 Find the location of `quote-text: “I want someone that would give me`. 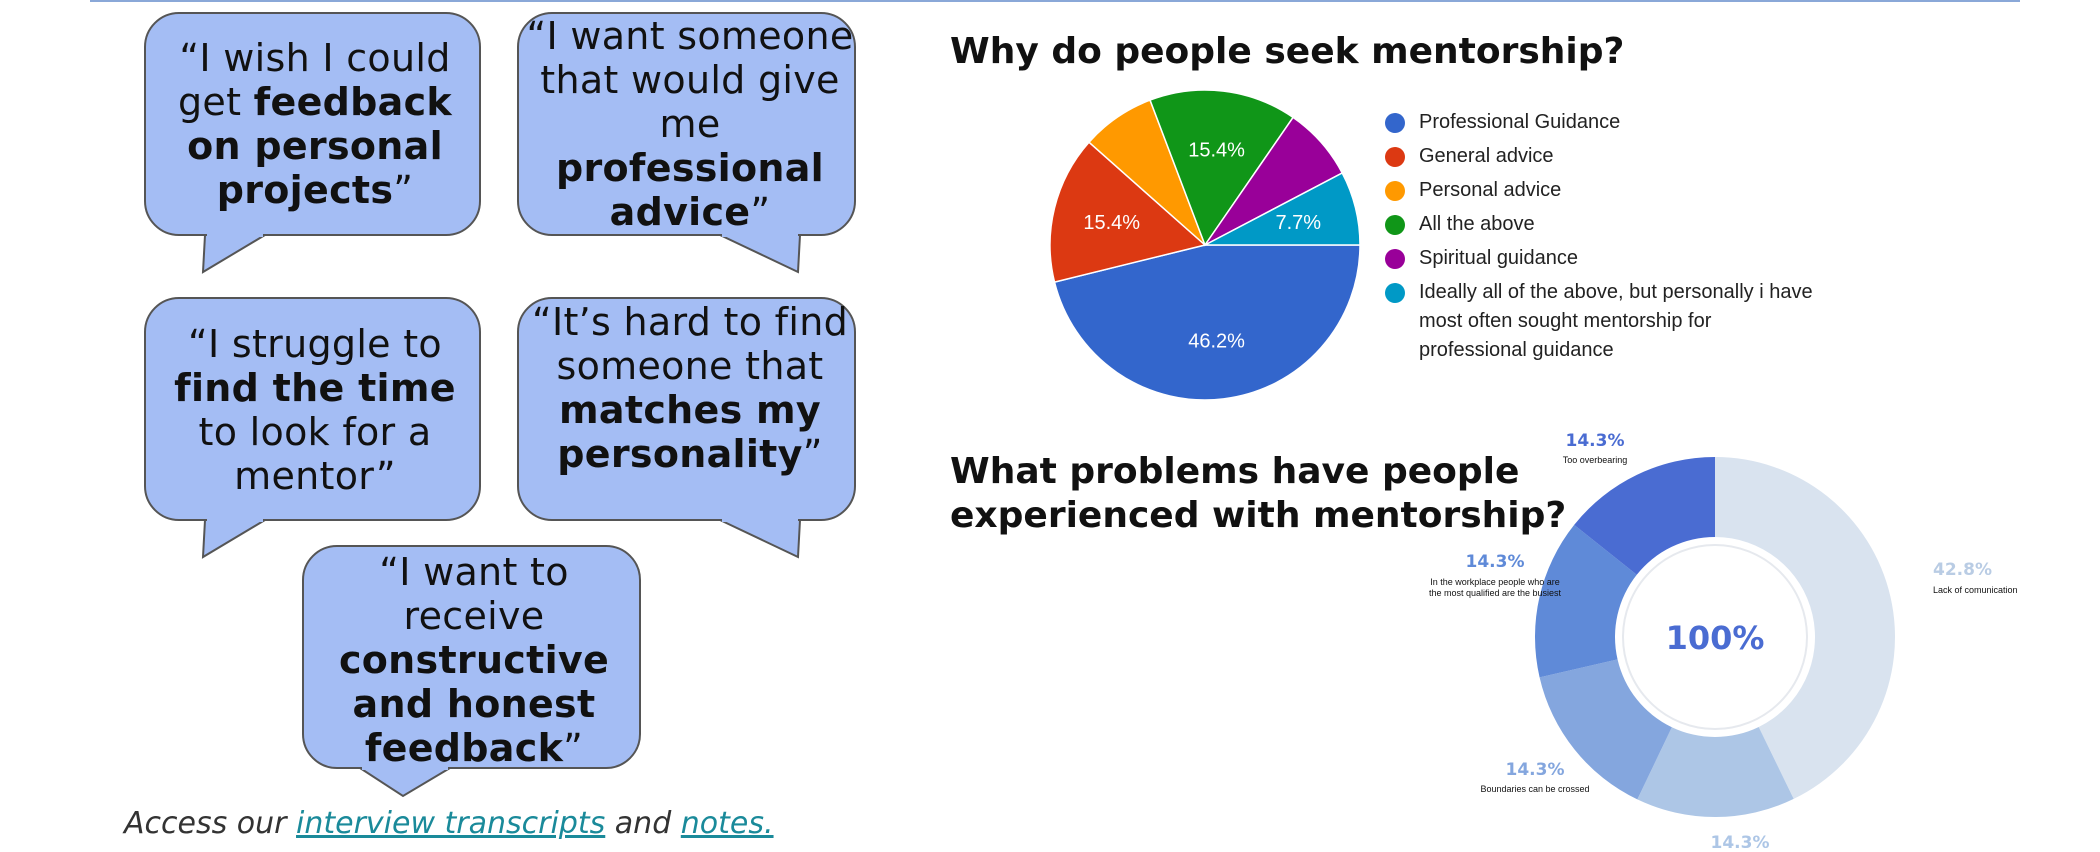

quote-text: “I want someone that would give me is located at coordinates (690, 80).